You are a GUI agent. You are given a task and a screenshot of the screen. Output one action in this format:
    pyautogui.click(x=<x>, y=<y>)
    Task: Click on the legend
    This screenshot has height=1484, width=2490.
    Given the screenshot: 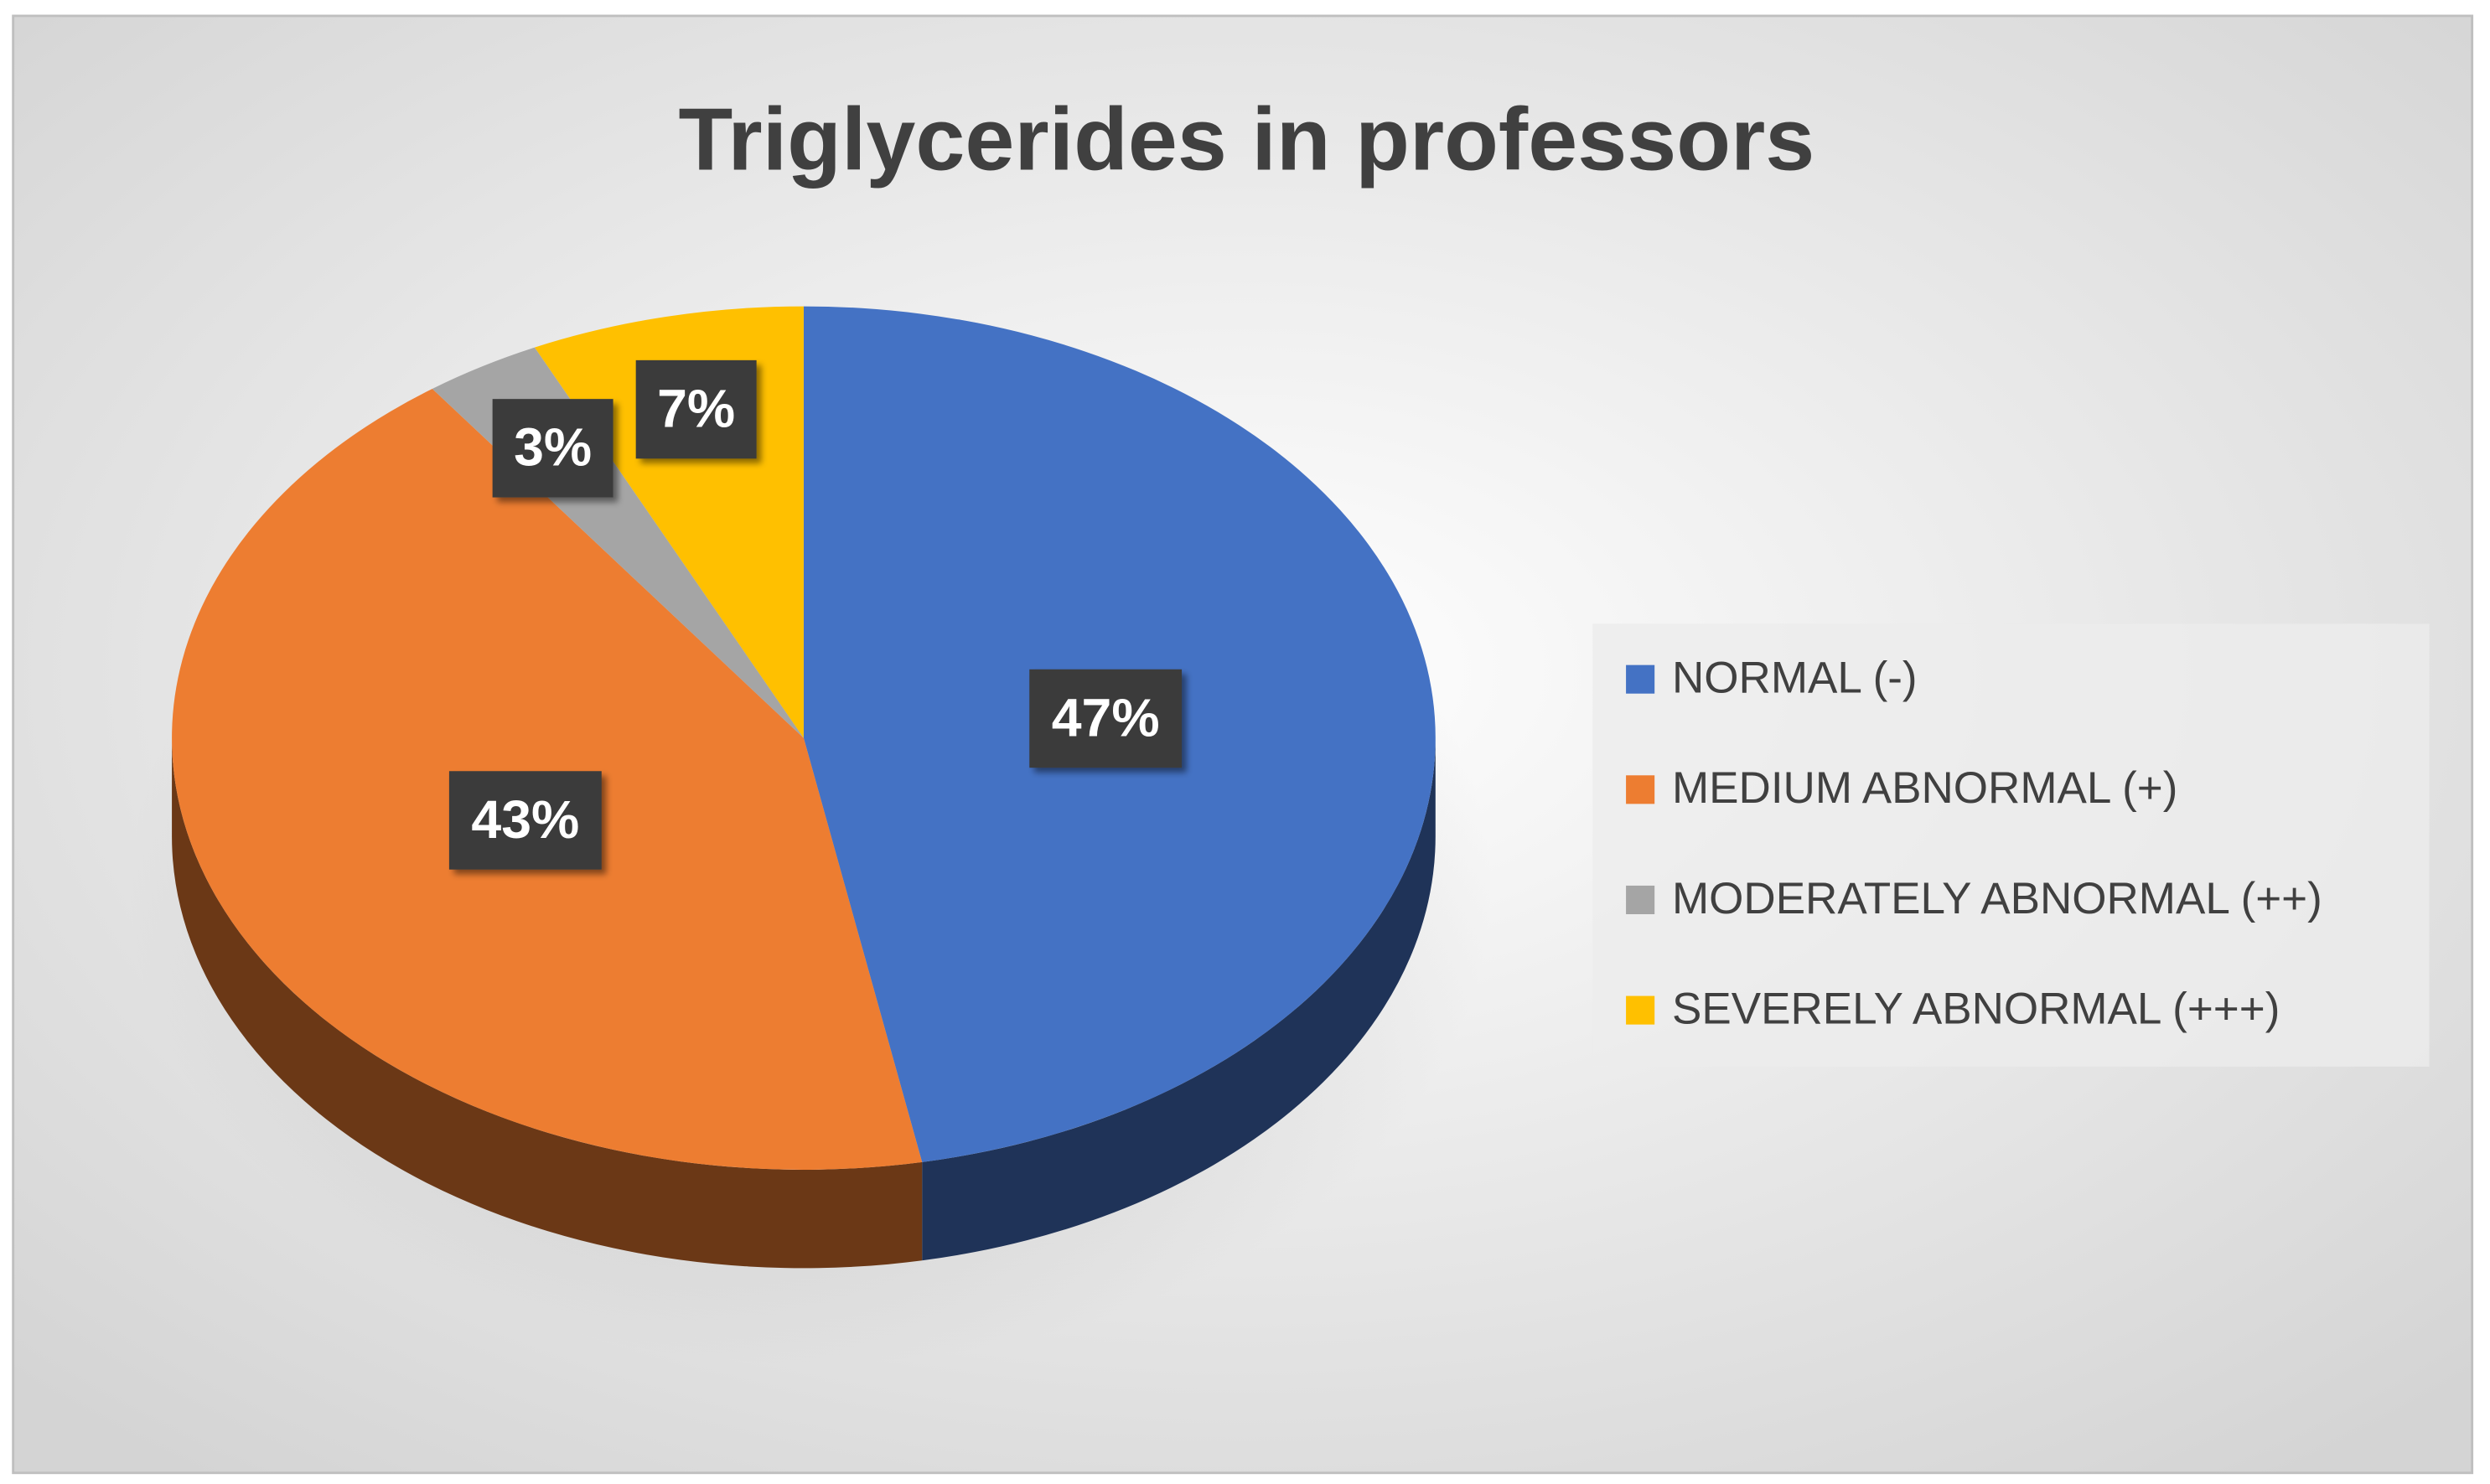 What is the action you would take?
    pyautogui.click(x=2011, y=845)
    